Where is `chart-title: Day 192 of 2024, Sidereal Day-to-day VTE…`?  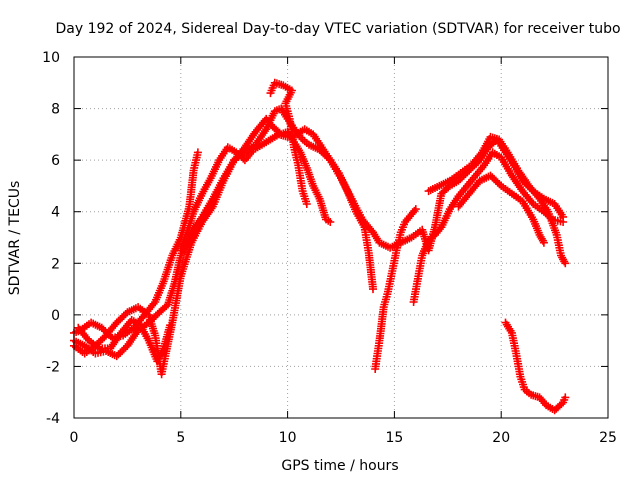
chart-title: Day 192 of 2024, Sidereal Day-to-day VTE… is located at coordinates (337, 29).